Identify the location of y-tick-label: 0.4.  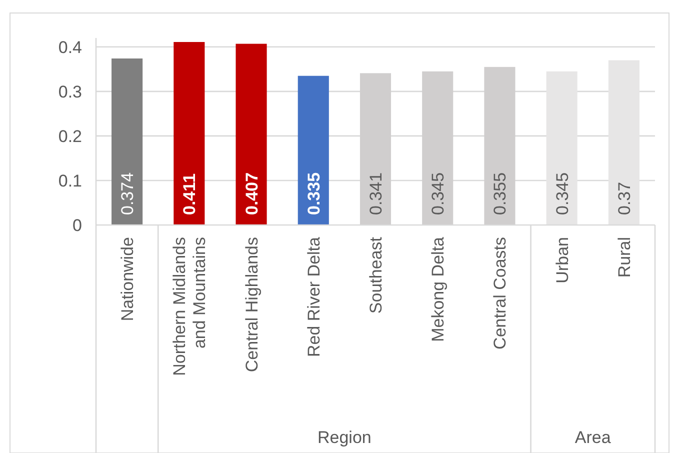
(70, 47).